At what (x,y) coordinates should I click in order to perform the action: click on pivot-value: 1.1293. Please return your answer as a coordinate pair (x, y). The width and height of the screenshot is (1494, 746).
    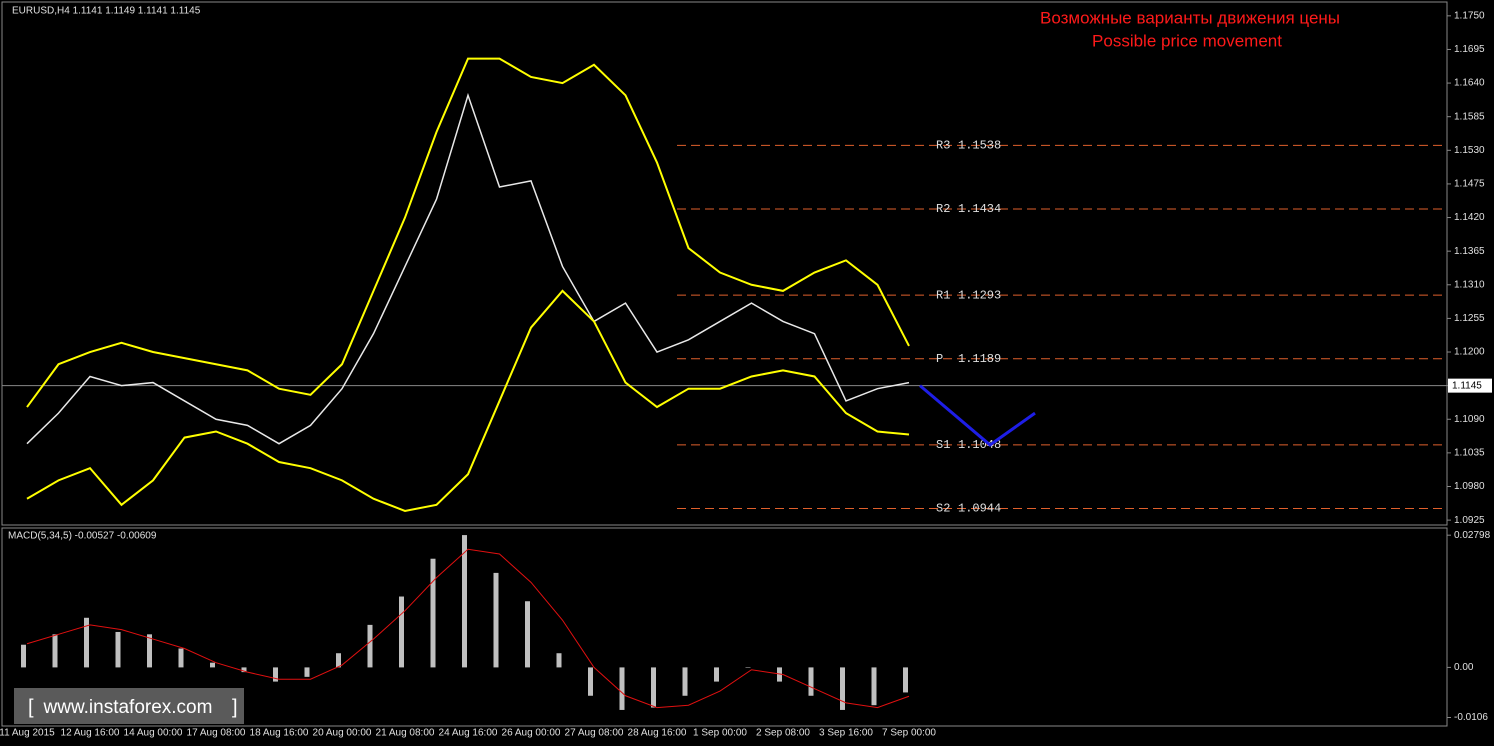
    Looking at the image, I should click on (979, 295).